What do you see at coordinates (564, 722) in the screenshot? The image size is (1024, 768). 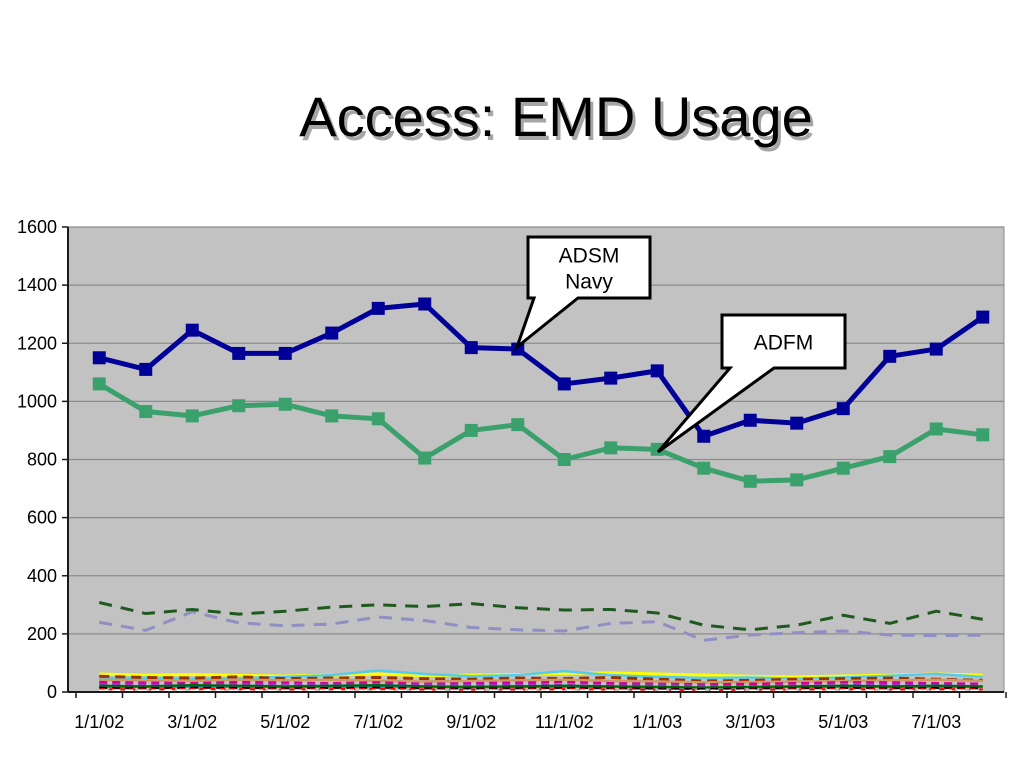 I see `x-axis-label: 11/1/02` at bounding box center [564, 722].